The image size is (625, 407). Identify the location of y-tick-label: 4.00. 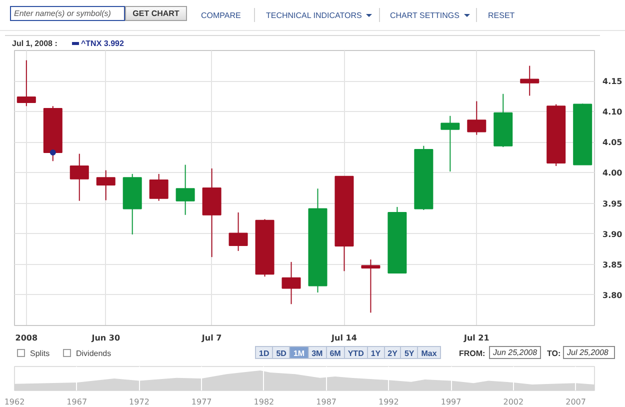
(612, 173).